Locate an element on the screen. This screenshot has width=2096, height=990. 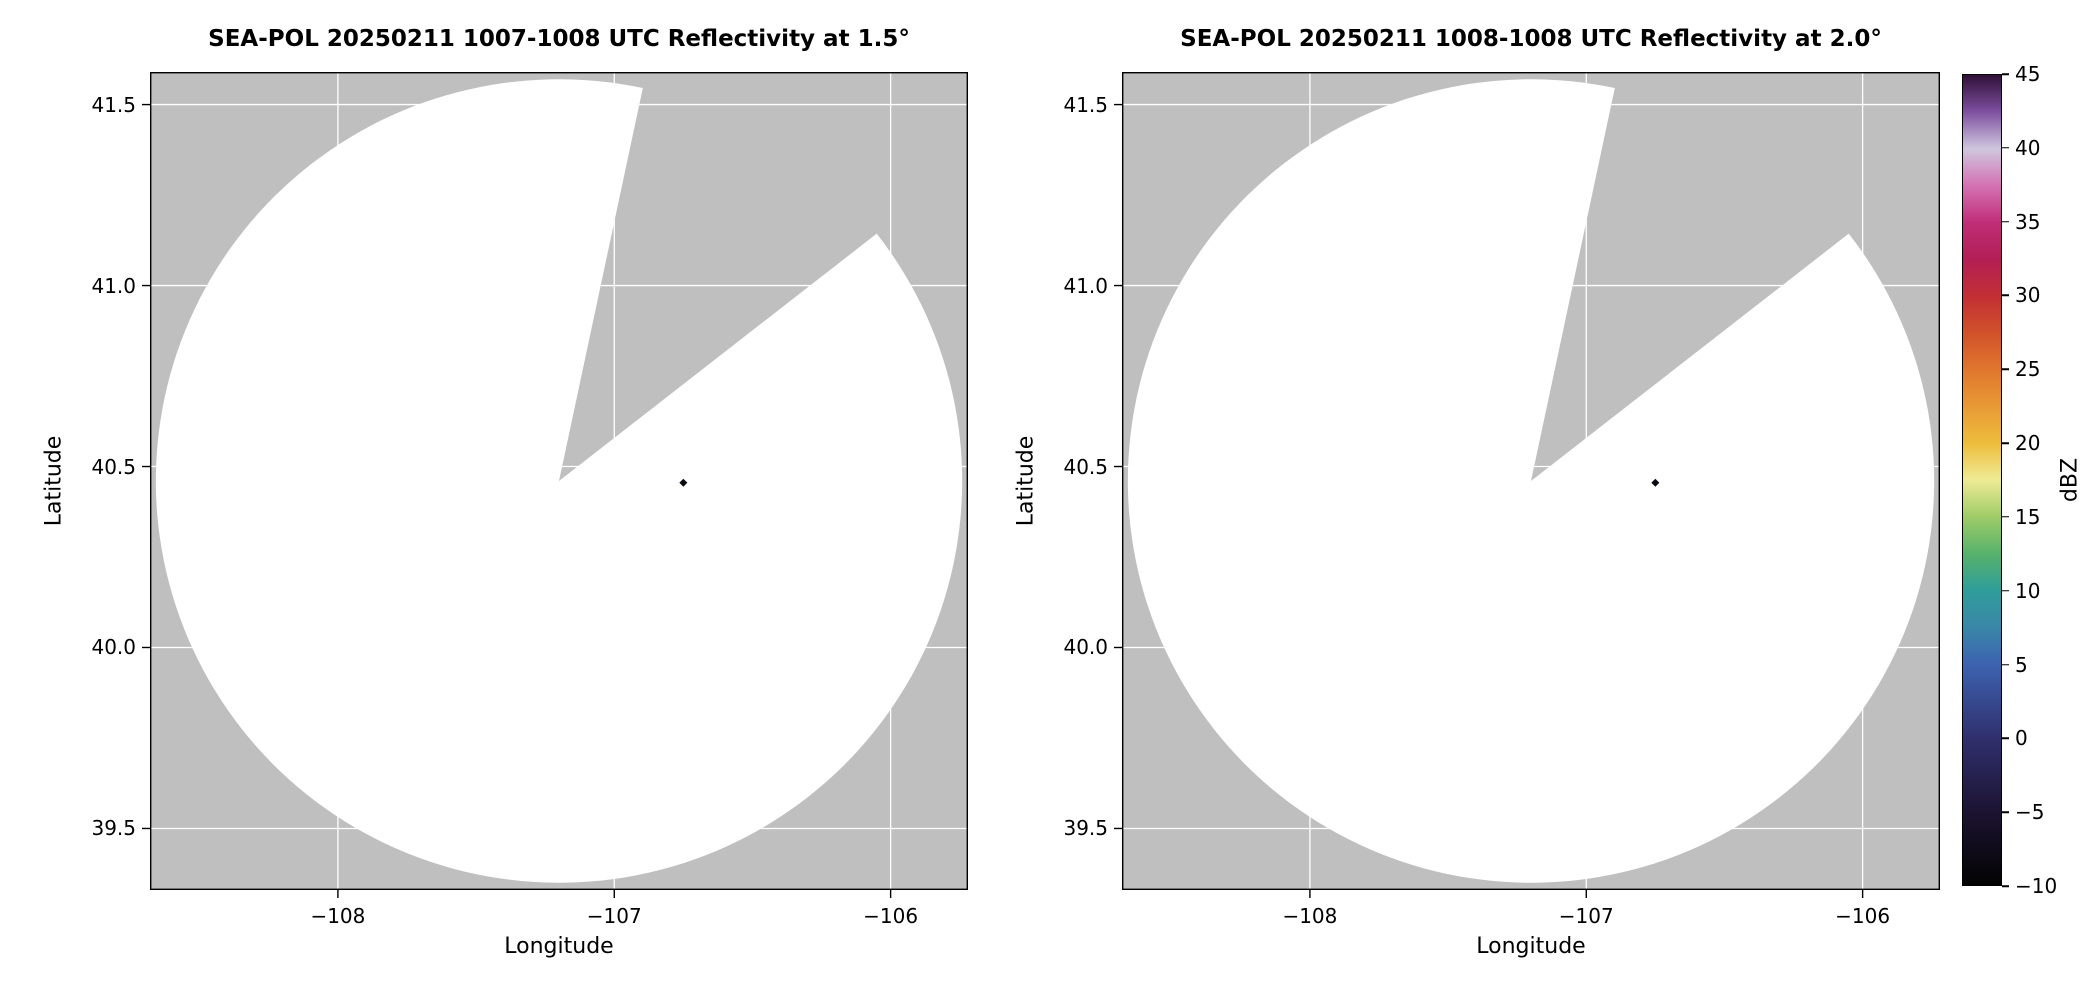
colorbar-tick-label: 20 is located at coordinates (2028, 443).